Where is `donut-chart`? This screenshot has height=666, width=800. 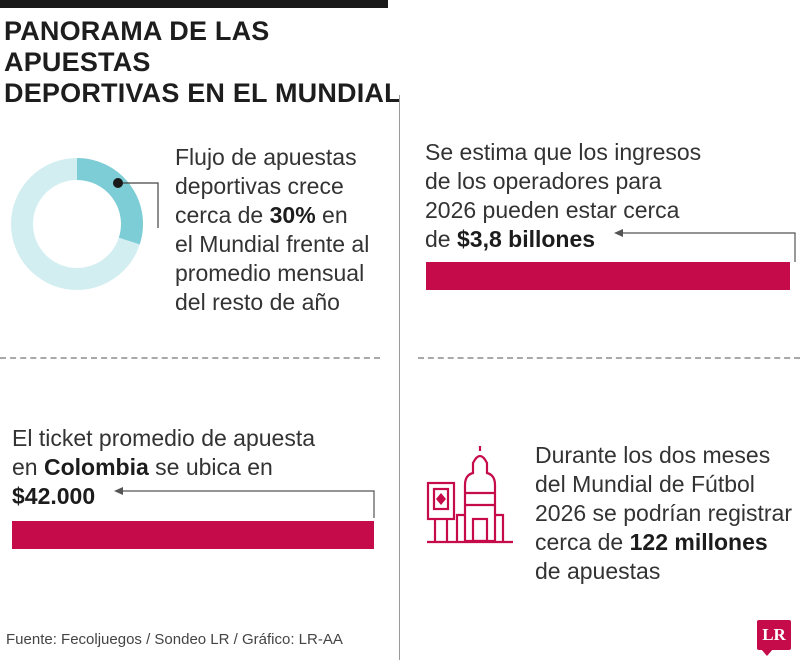
donut-chart is located at coordinates (85, 224).